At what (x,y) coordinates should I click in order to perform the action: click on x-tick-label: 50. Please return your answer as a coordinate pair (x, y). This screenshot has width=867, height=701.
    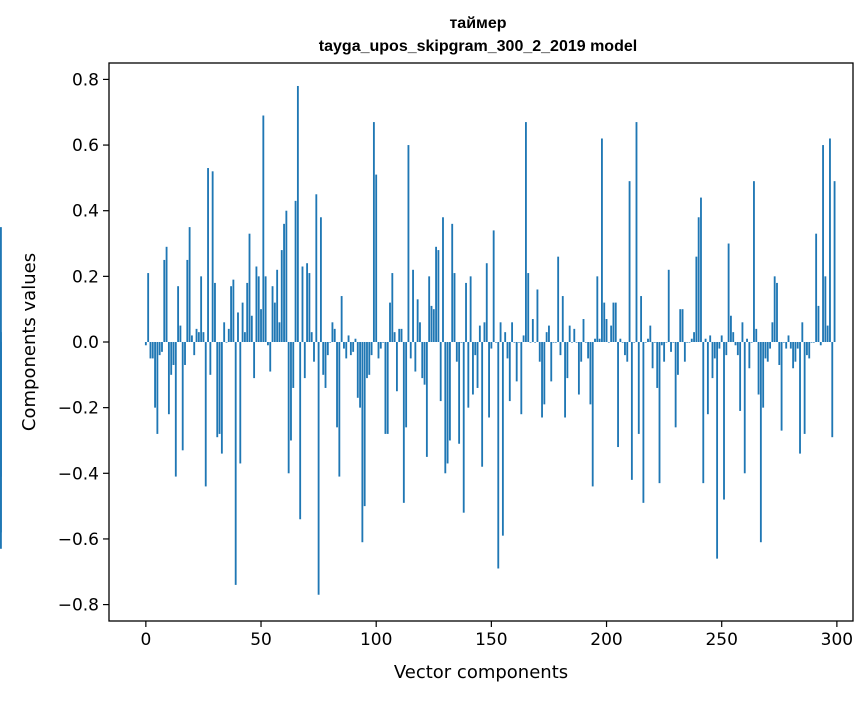
    Looking at the image, I should click on (261, 640).